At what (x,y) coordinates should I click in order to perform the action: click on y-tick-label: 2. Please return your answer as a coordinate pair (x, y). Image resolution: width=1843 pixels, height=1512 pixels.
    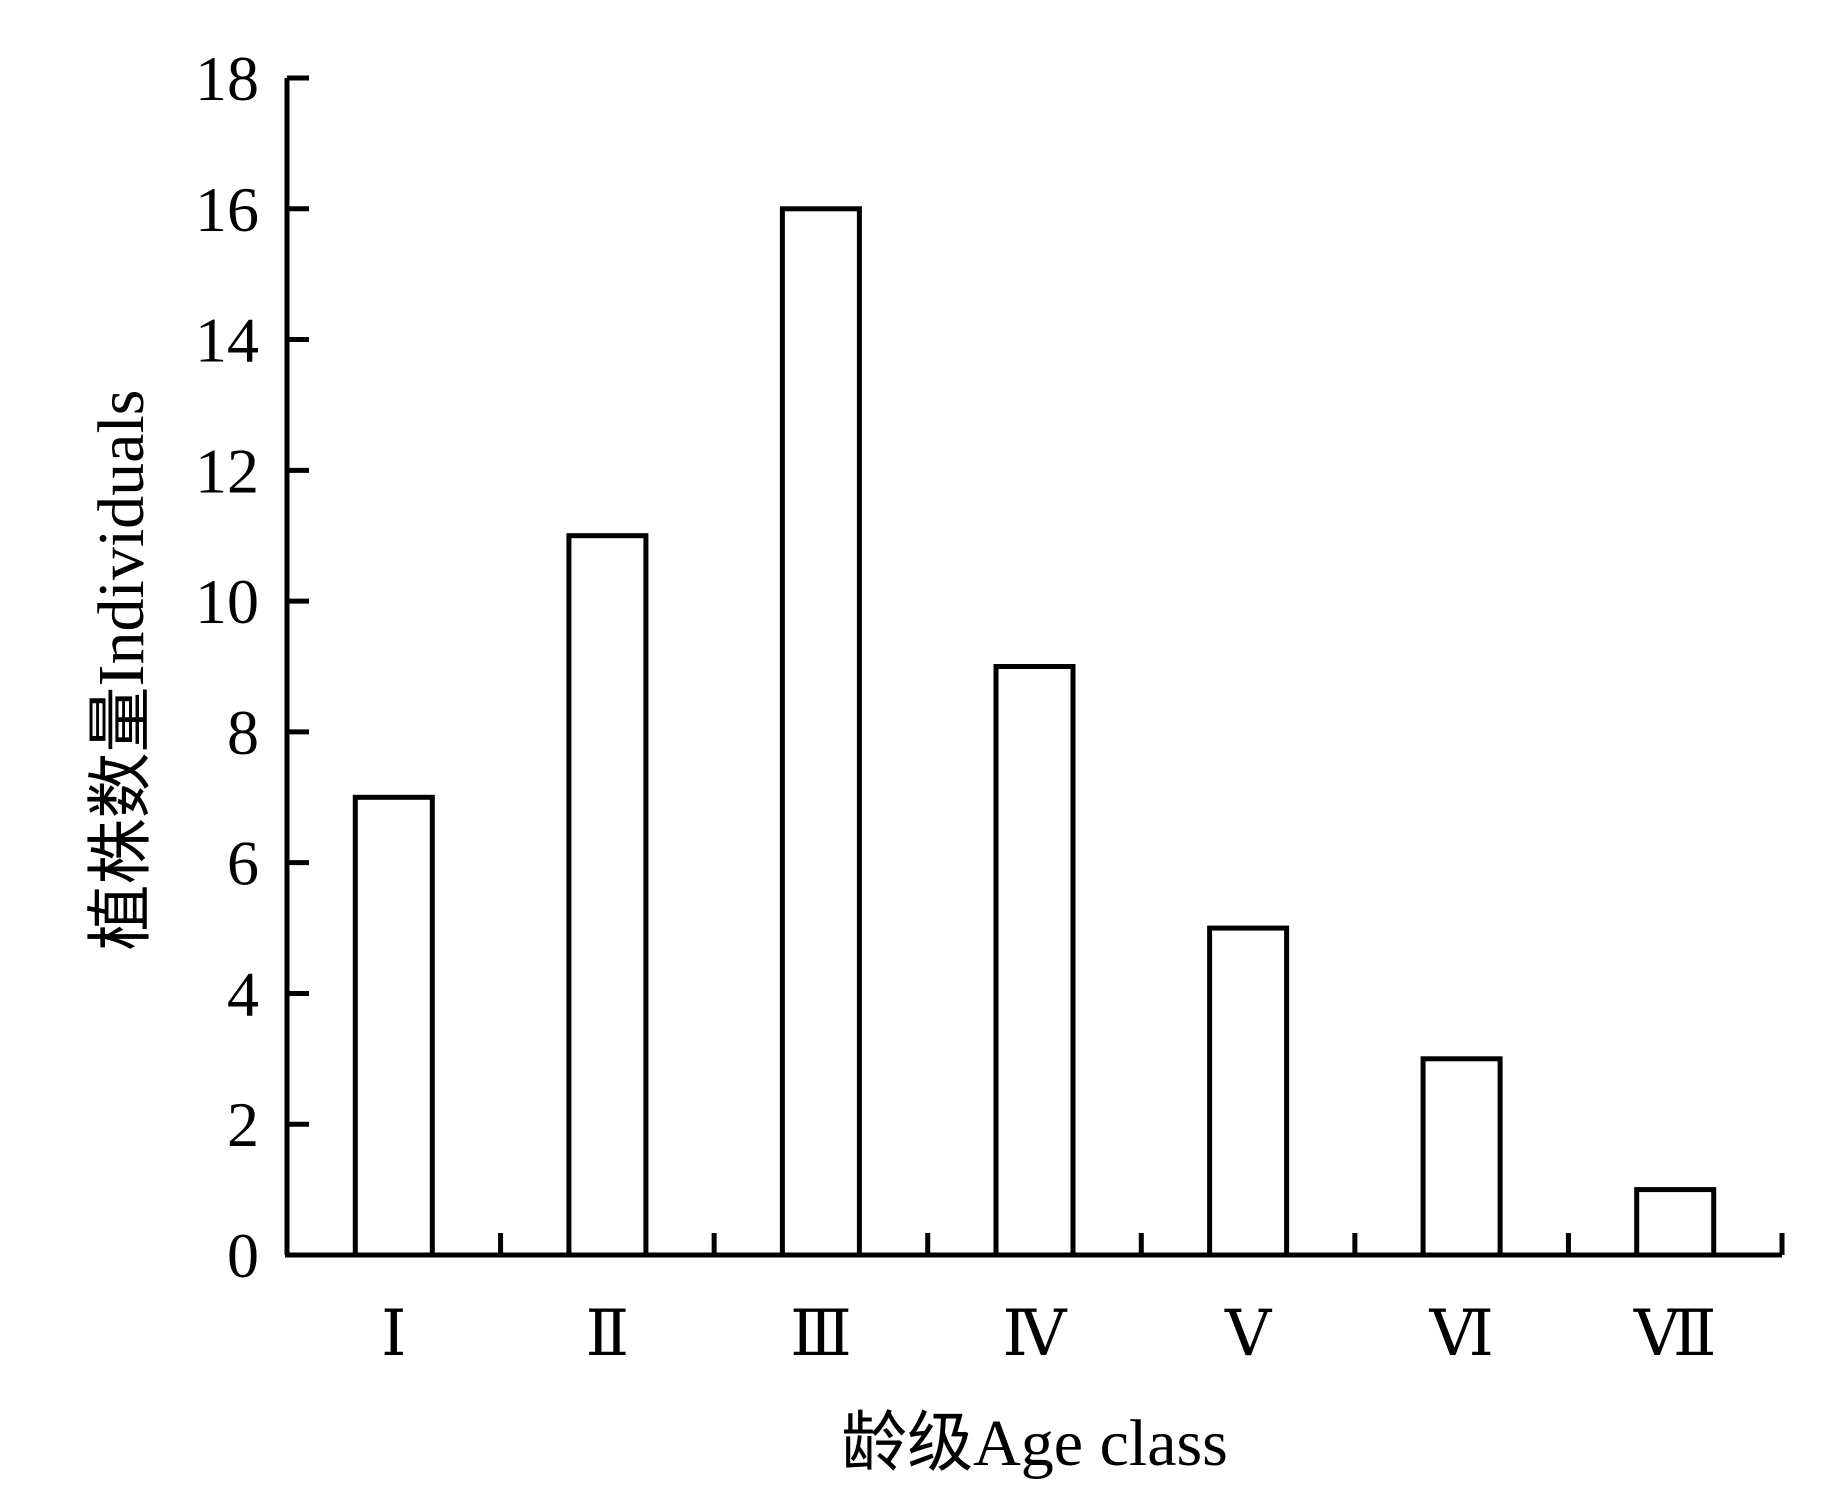
    Looking at the image, I should click on (243, 1124).